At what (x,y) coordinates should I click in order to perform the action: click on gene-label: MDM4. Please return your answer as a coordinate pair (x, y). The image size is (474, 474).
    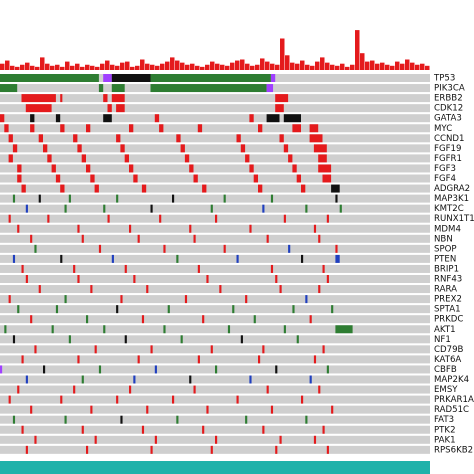
    Looking at the image, I should click on (447, 229).